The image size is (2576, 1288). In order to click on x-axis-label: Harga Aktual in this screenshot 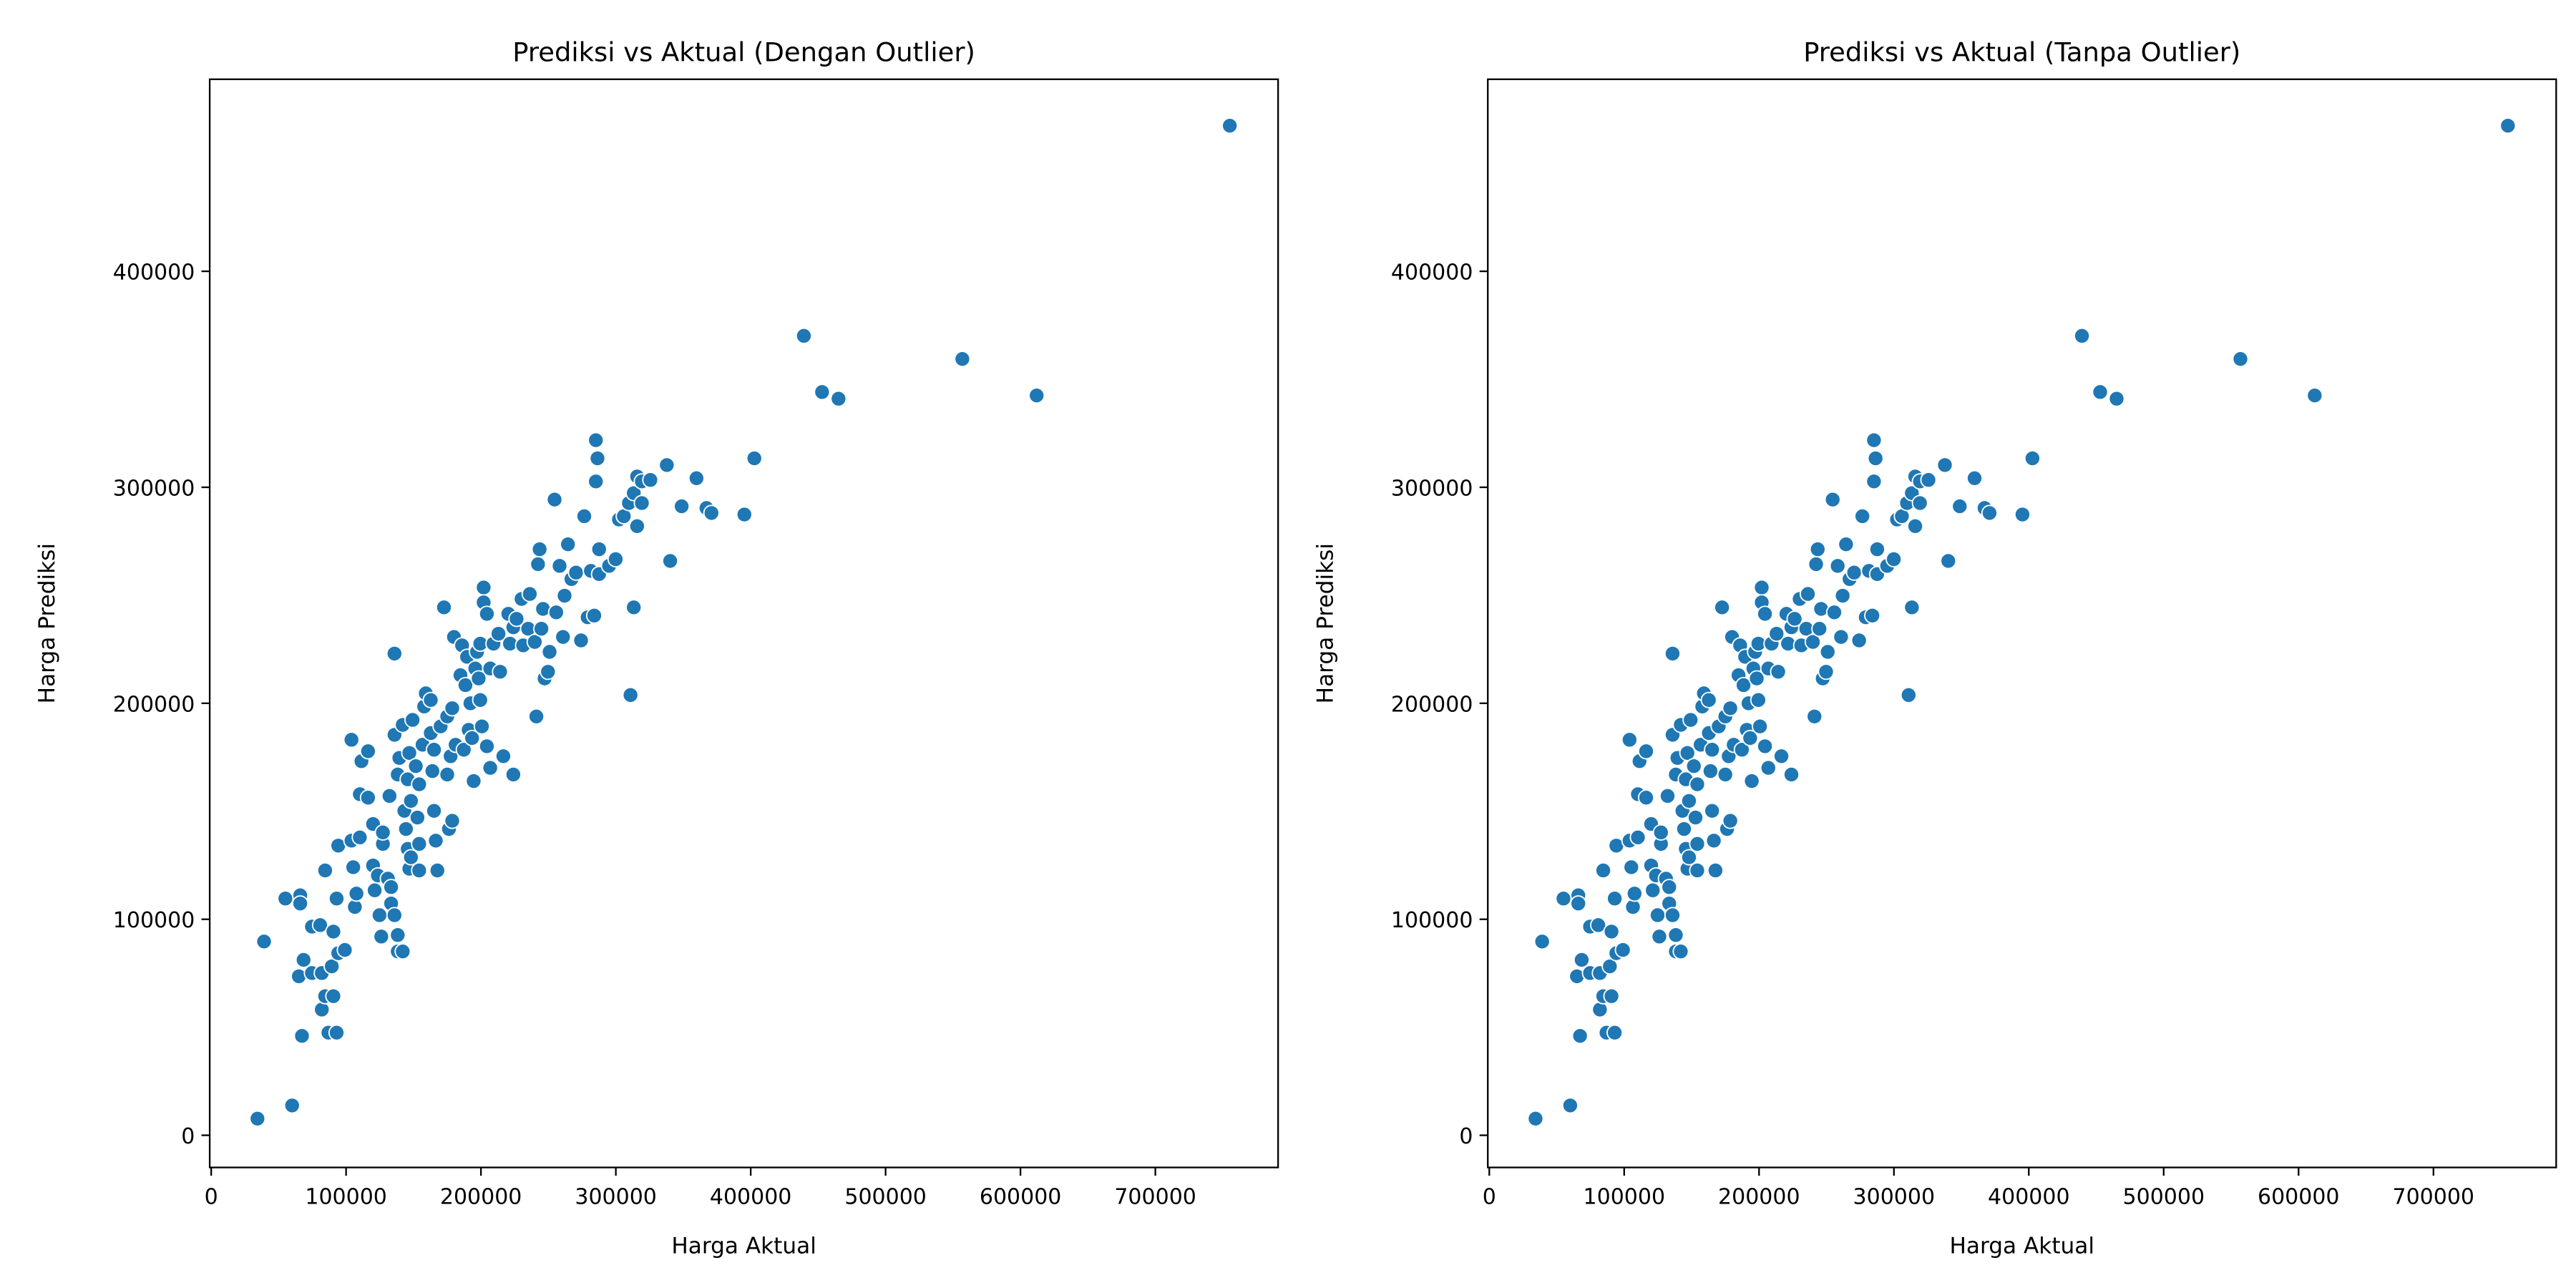, I will do `click(2022, 1246)`.